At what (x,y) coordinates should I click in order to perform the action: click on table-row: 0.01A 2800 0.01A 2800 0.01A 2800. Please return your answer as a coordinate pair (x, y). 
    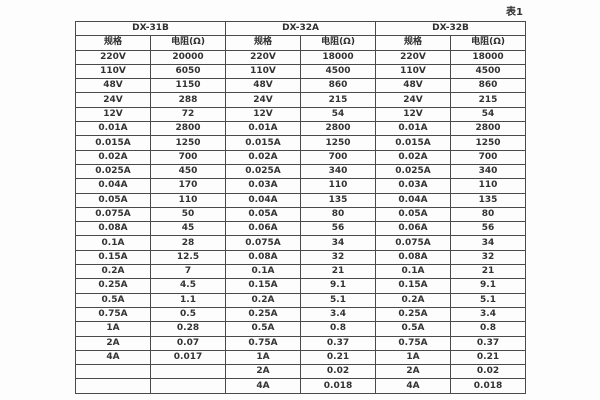
    Looking at the image, I should click on (301, 129).